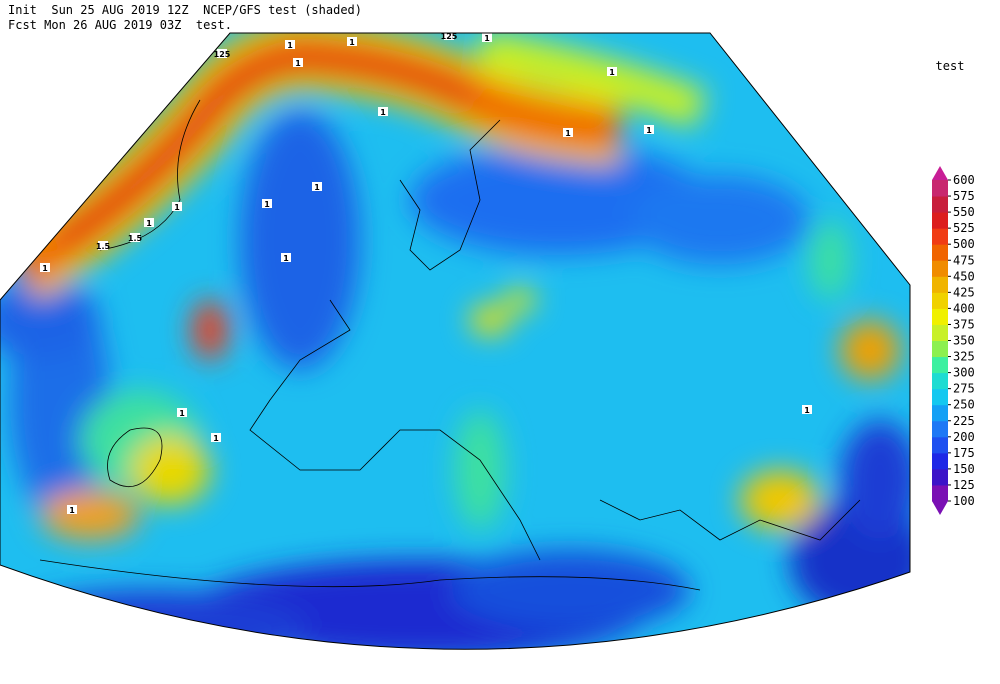  What do you see at coordinates (964, 501) in the screenshot?
I see `legend-label: 100` at bounding box center [964, 501].